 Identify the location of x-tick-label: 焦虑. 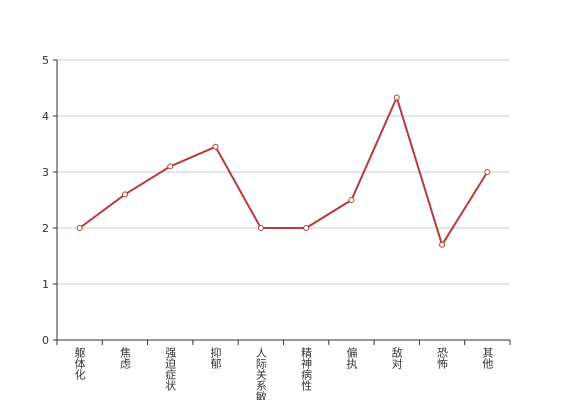
(124, 358).